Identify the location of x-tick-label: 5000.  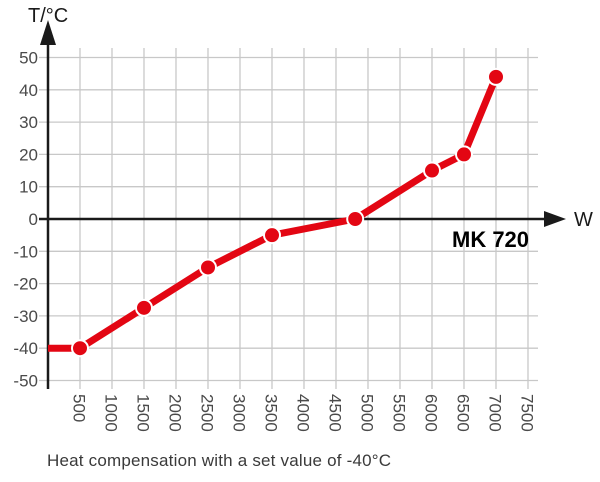
(367, 413).